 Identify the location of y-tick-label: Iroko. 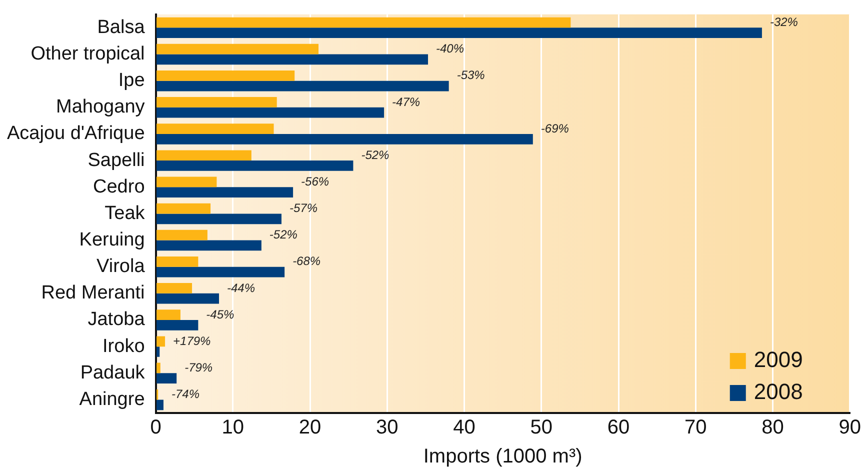
(123, 346).